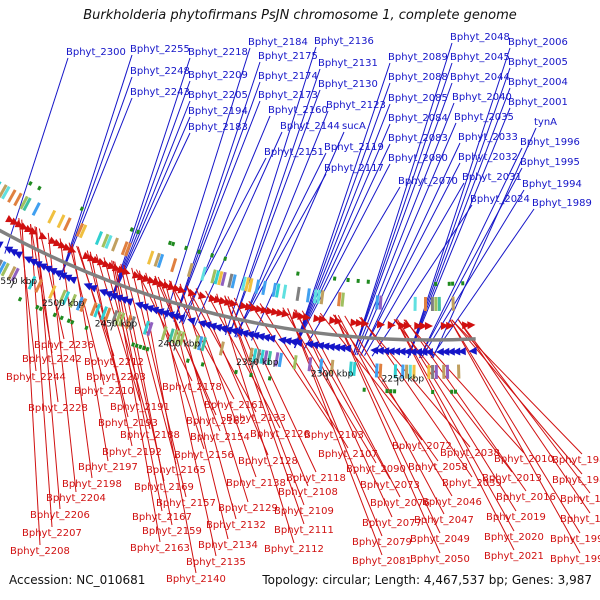 The height and width of the screenshot is (600, 600). What do you see at coordinates (552, 184) in the screenshot?
I see `forward-gene-label: Bphyt_1994` at bounding box center [552, 184].